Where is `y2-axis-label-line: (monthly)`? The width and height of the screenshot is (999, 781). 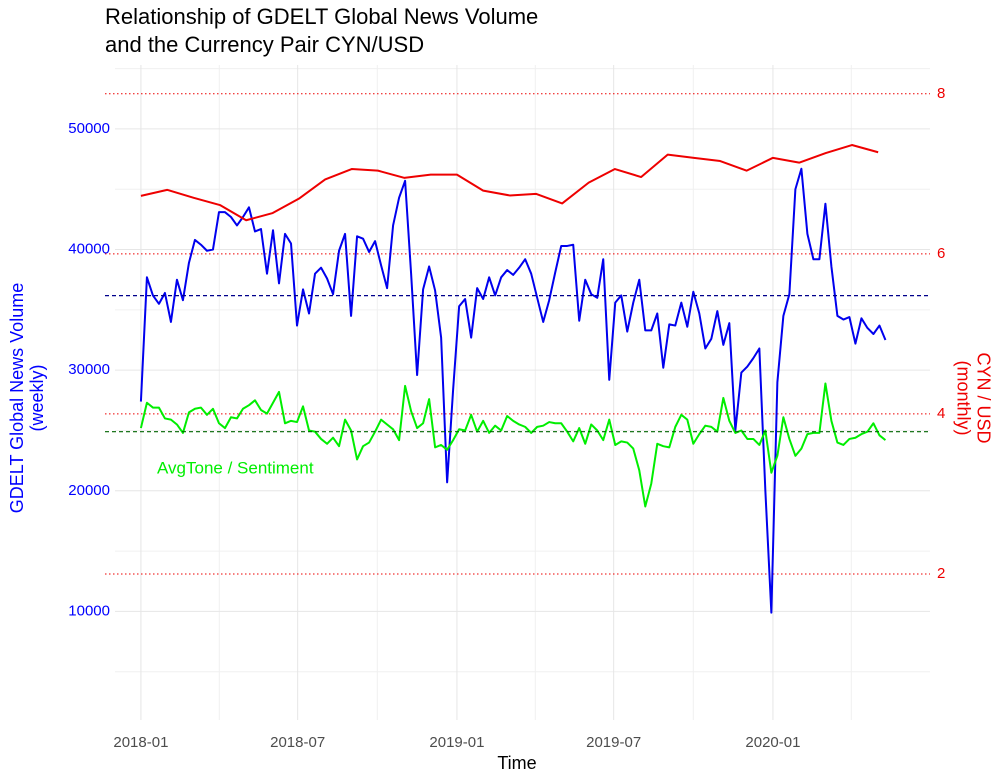 y2-axis-label-line: (monthly) is located at coordinates (963, 397).